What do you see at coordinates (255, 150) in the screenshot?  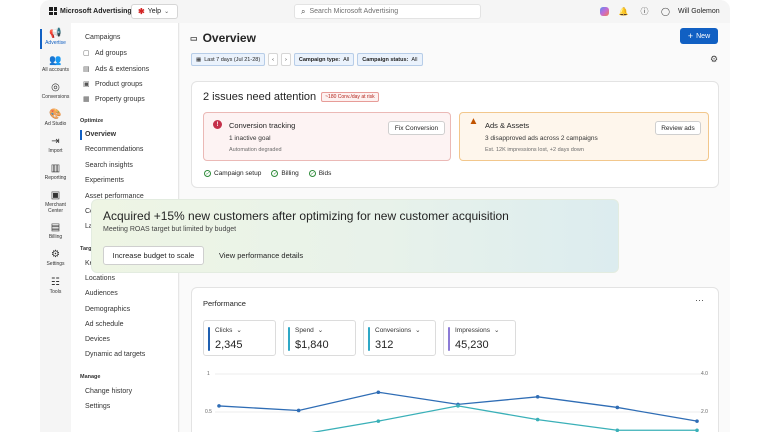 I see `issue-note: Automation degraded` at bounding box center [255, 150].